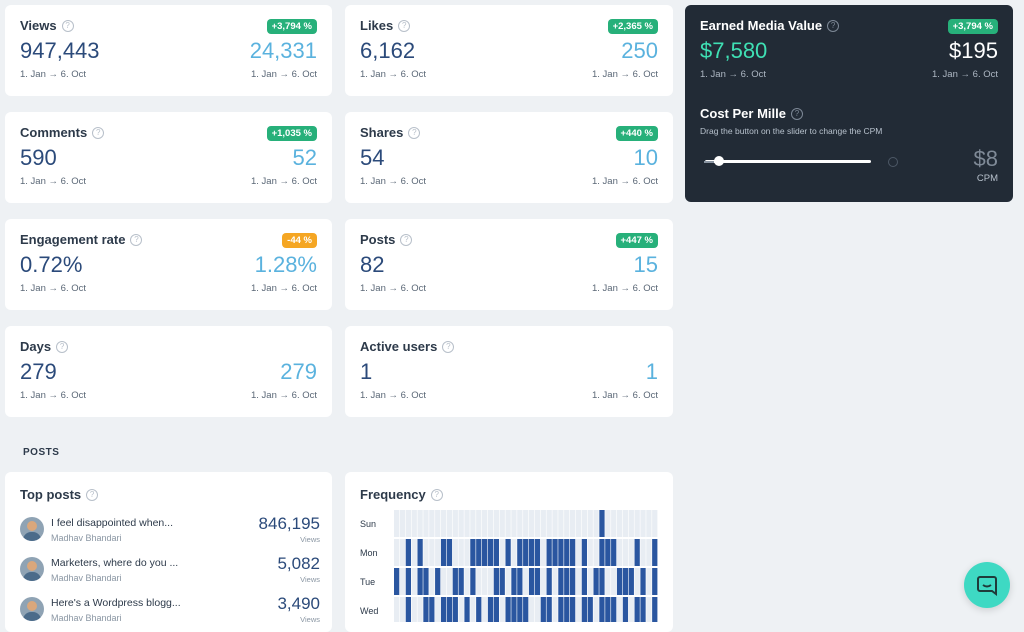 Image resolution: width=1024 pixels, height=632 pixels. Describe the element at coordinates (38, 371) in the screenshot. I see `primary-value: 279` at that location.